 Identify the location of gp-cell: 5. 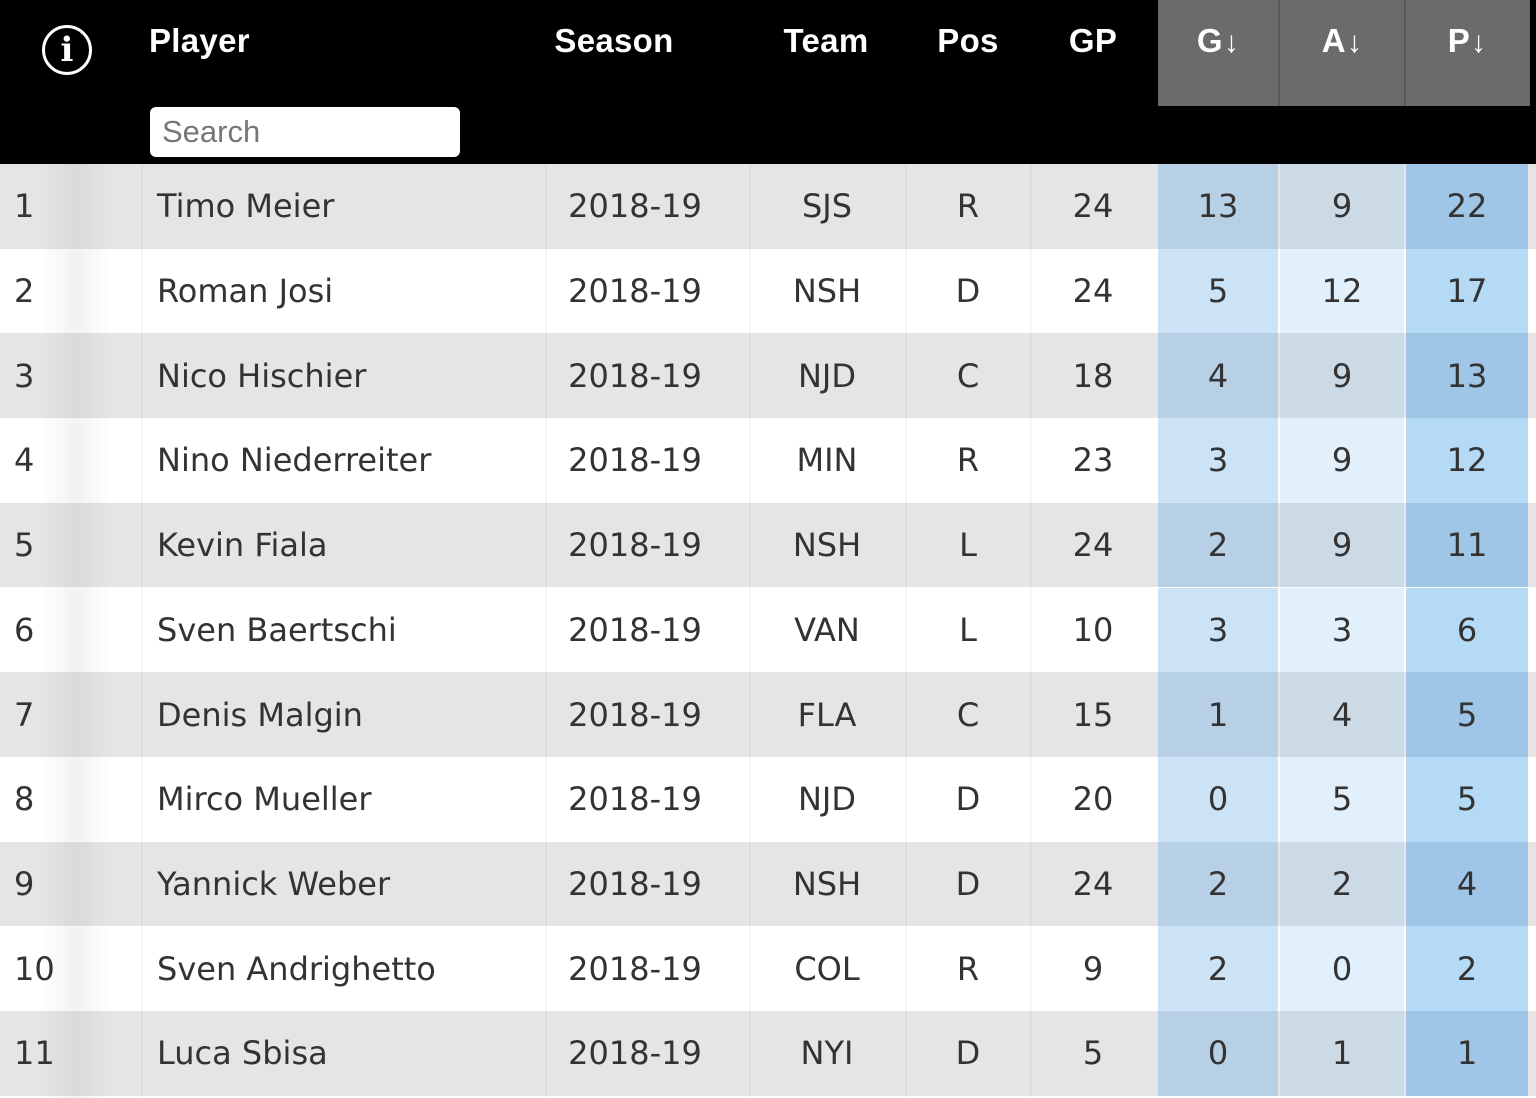
(1093, 1053).